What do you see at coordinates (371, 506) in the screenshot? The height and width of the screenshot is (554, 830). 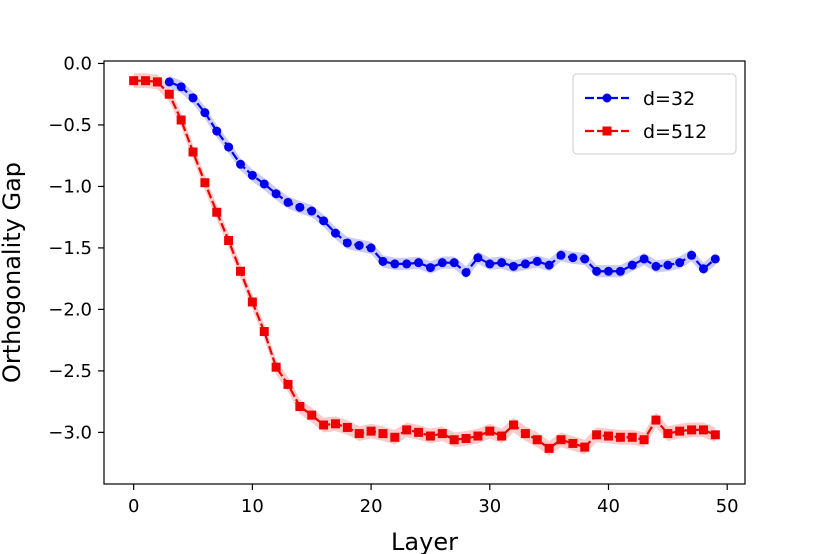 I see `x-tick-label: 20` at bounding box center [371, 506].